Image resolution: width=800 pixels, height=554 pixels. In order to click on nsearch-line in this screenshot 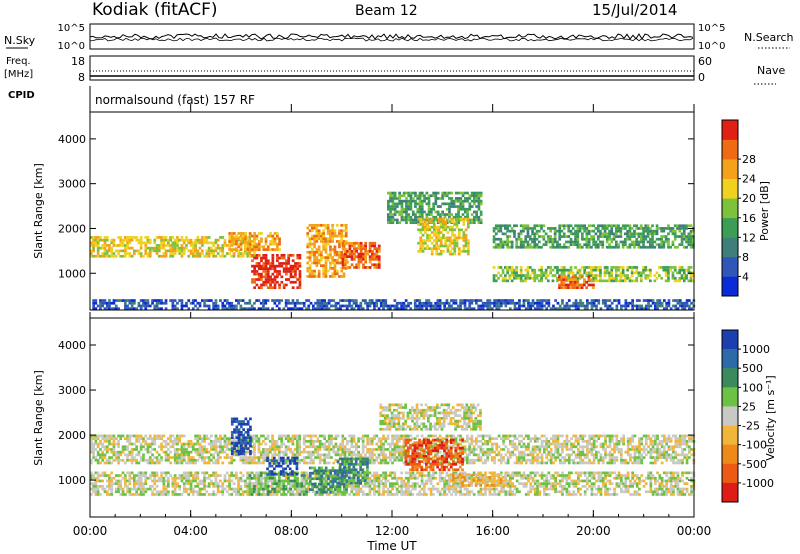, I will do `click(391, 39)`.